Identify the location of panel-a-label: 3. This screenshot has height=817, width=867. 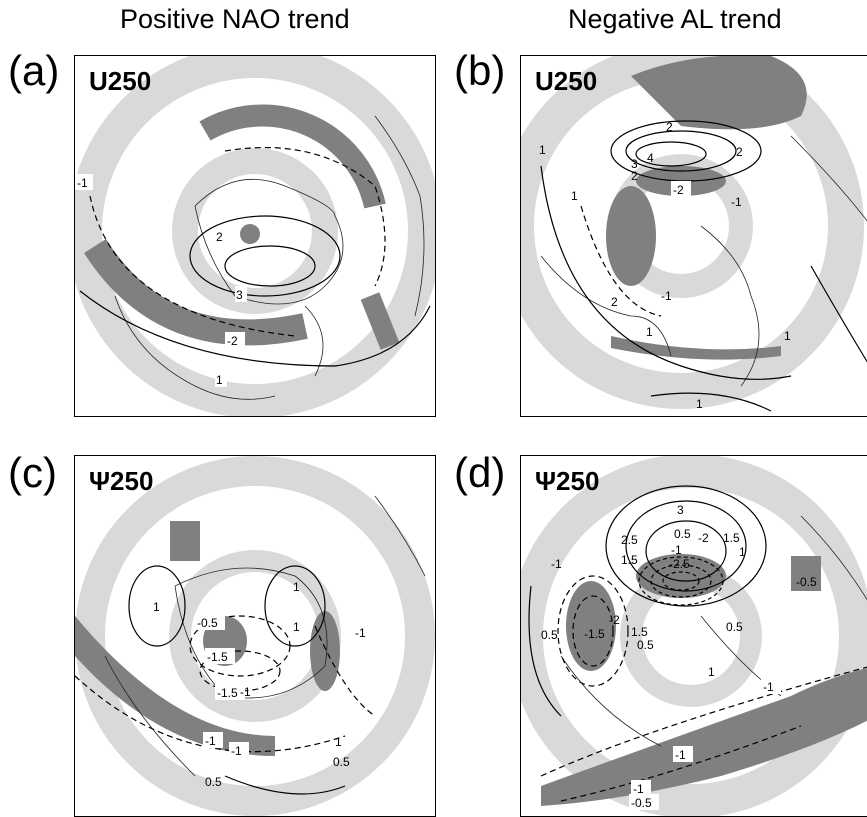
(239, 295).